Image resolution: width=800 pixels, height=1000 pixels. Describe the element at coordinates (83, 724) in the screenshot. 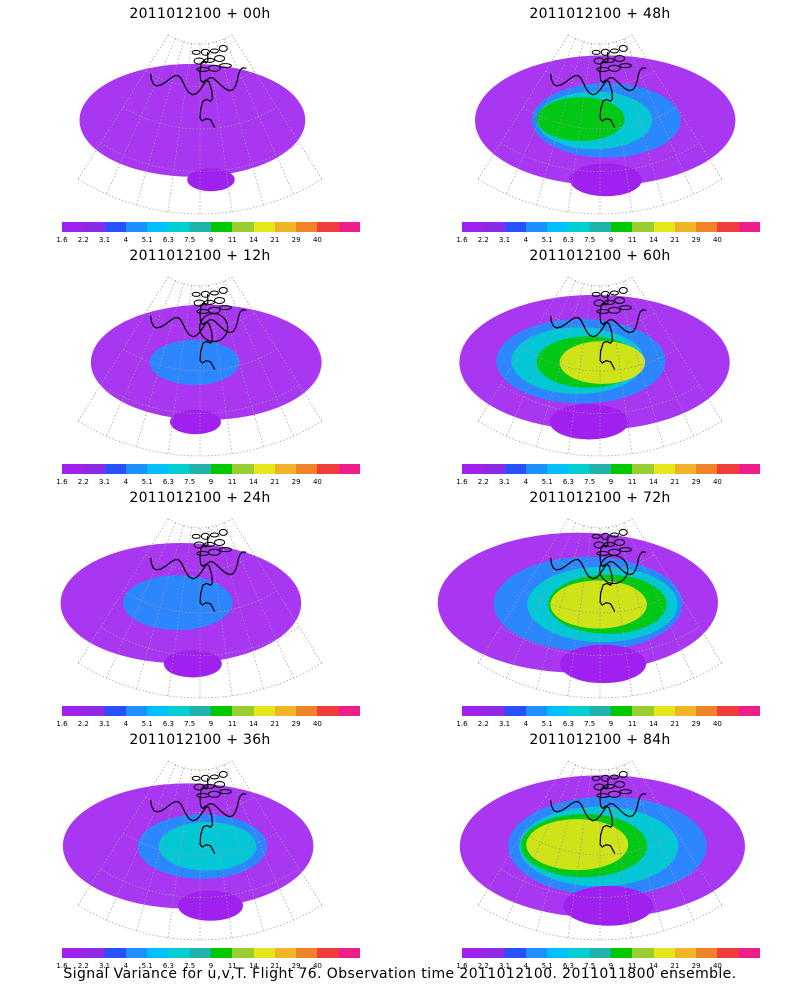

I see `colorbar-tick-label: 2.2` at that location.